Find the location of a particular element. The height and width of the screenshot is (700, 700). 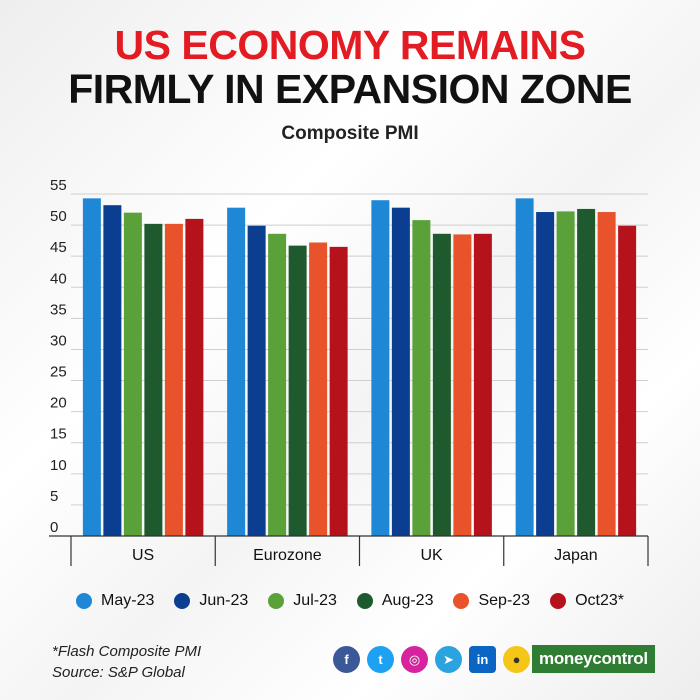

y-tick-label: 35 is located at coordinates (58, 309).